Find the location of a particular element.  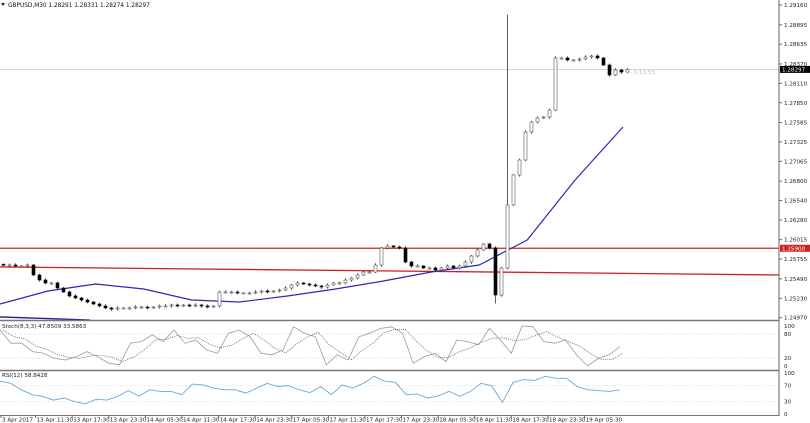

trend-line is located at coordinates (390, 271).